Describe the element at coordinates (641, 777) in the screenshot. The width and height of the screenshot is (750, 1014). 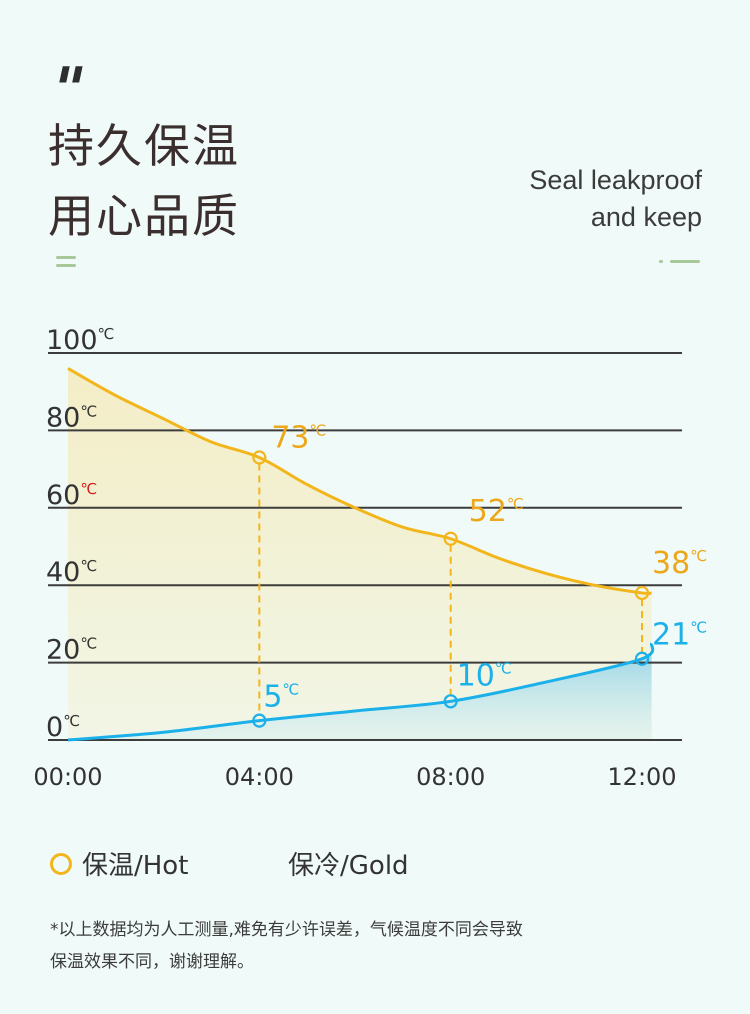
I see `x-tick-label-1200: 12:00` at that location.